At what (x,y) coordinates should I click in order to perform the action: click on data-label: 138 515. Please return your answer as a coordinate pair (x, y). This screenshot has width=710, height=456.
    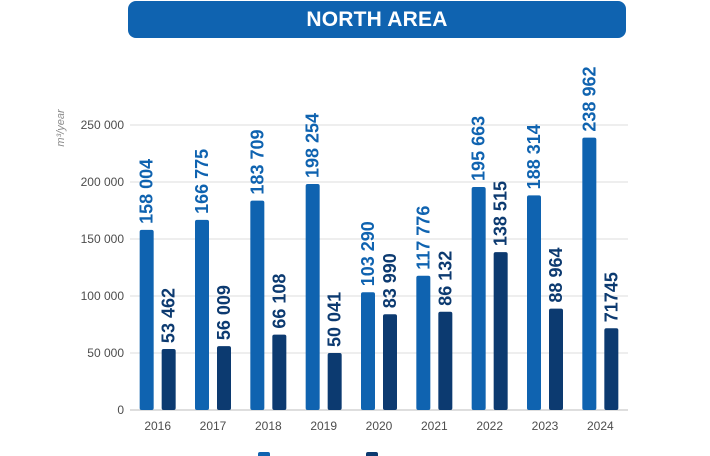
    Looking at the image, I should click on (501, 213).